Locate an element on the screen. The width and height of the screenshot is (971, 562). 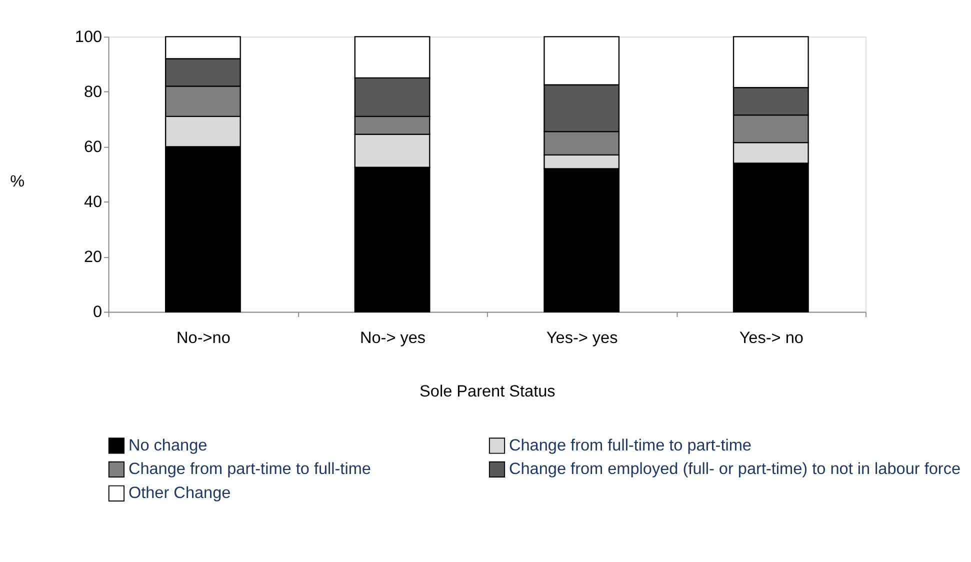
legend-label: Other Change is located at coordinates (179, 493).